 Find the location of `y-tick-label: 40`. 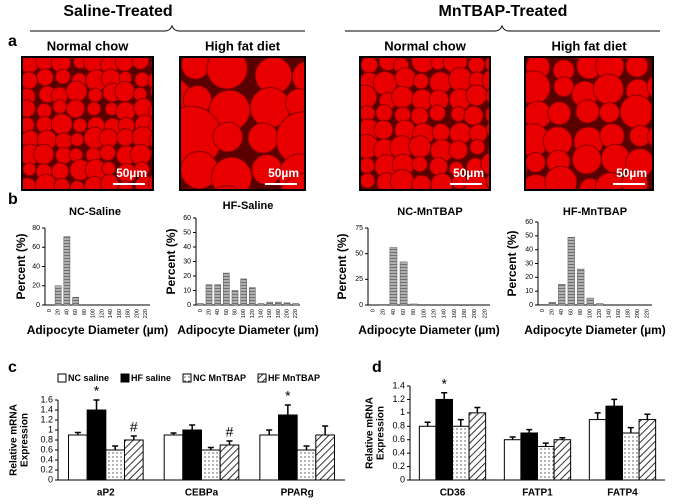

y-tick-label: 40 is located at coordinates (187, 247).